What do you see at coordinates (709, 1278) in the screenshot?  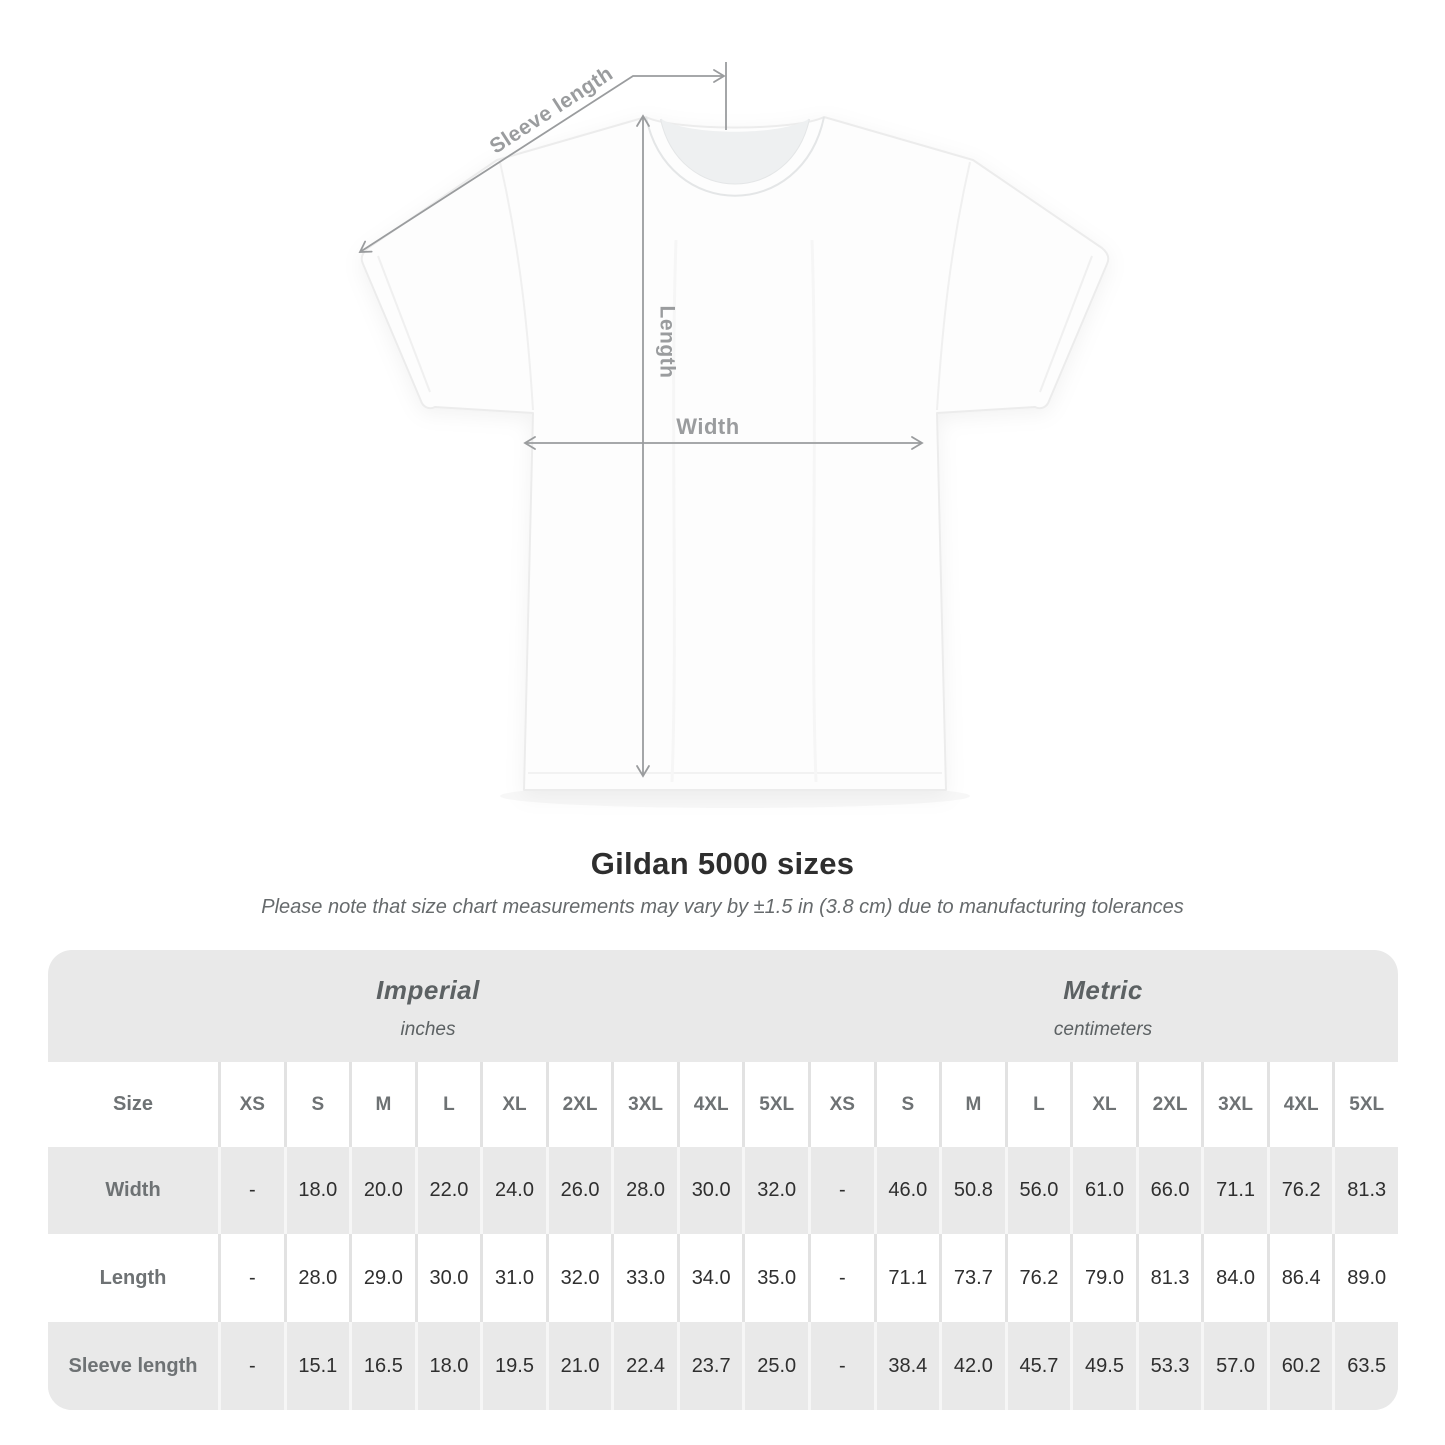 I see `value-imperial: 34.0` at bounding box center [709, 1278].